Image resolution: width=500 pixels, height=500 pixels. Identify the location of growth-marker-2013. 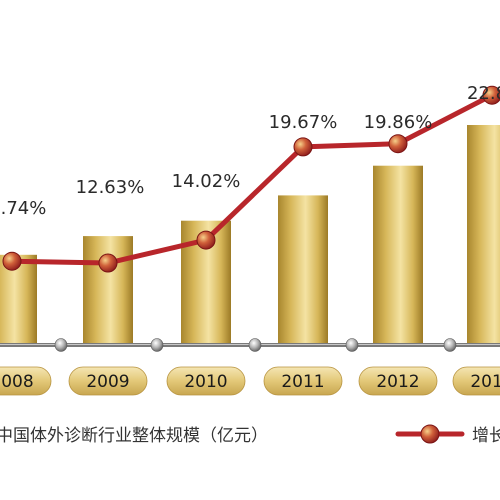
(491, 95).